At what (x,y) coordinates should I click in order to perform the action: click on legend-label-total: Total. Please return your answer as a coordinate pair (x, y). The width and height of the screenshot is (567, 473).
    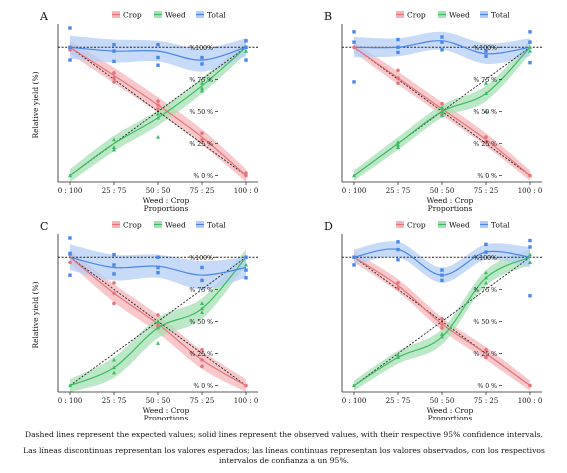
    Looking at the image, I should click on (500, 15).